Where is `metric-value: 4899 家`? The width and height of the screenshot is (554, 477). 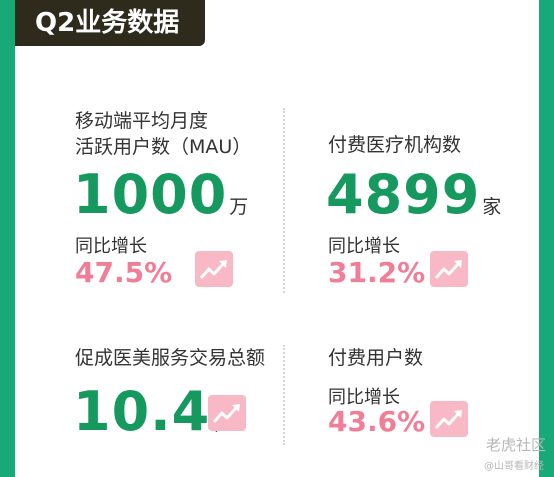 metric-value: 4899 家 is located at coordinates (414, 194).